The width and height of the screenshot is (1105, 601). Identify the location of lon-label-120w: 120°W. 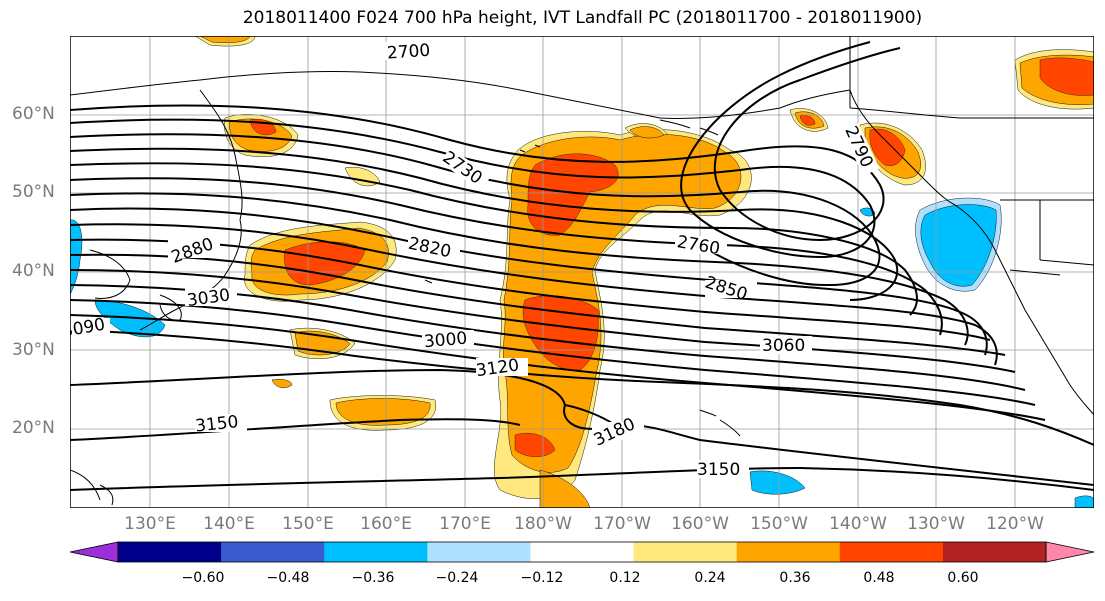
(1015, 524).